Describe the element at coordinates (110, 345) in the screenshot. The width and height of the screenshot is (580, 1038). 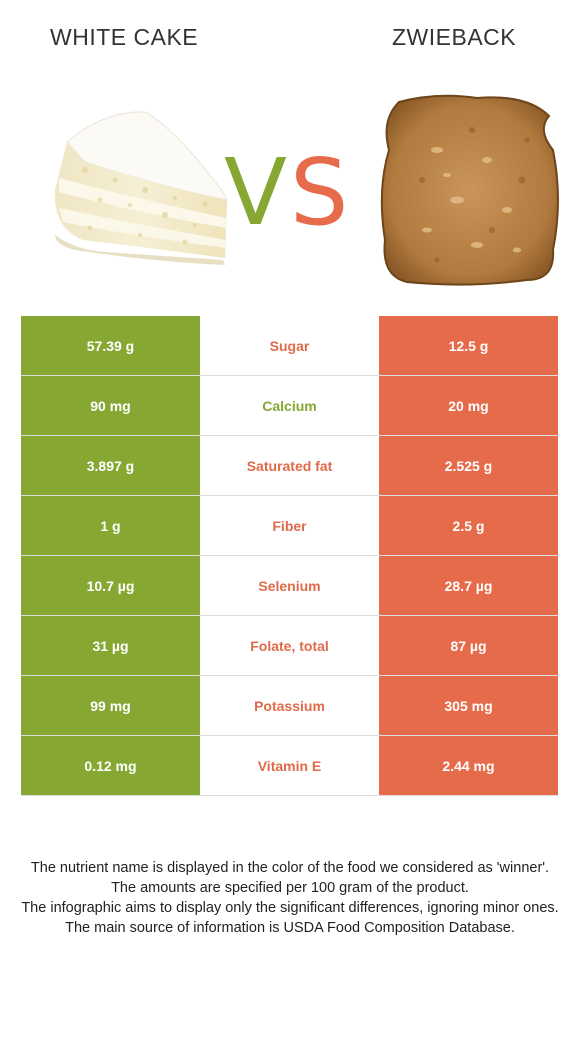
I see `white-cake-value: 57.39 g` at that location.